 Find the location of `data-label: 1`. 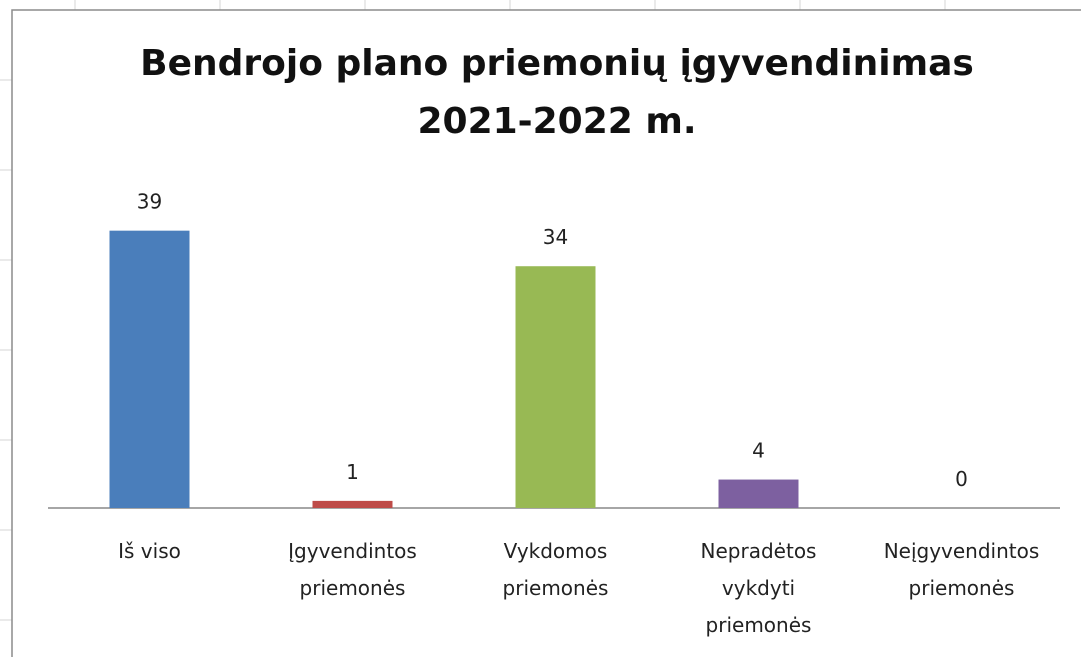

data-label: 1 is located at coordinates (352, 472).